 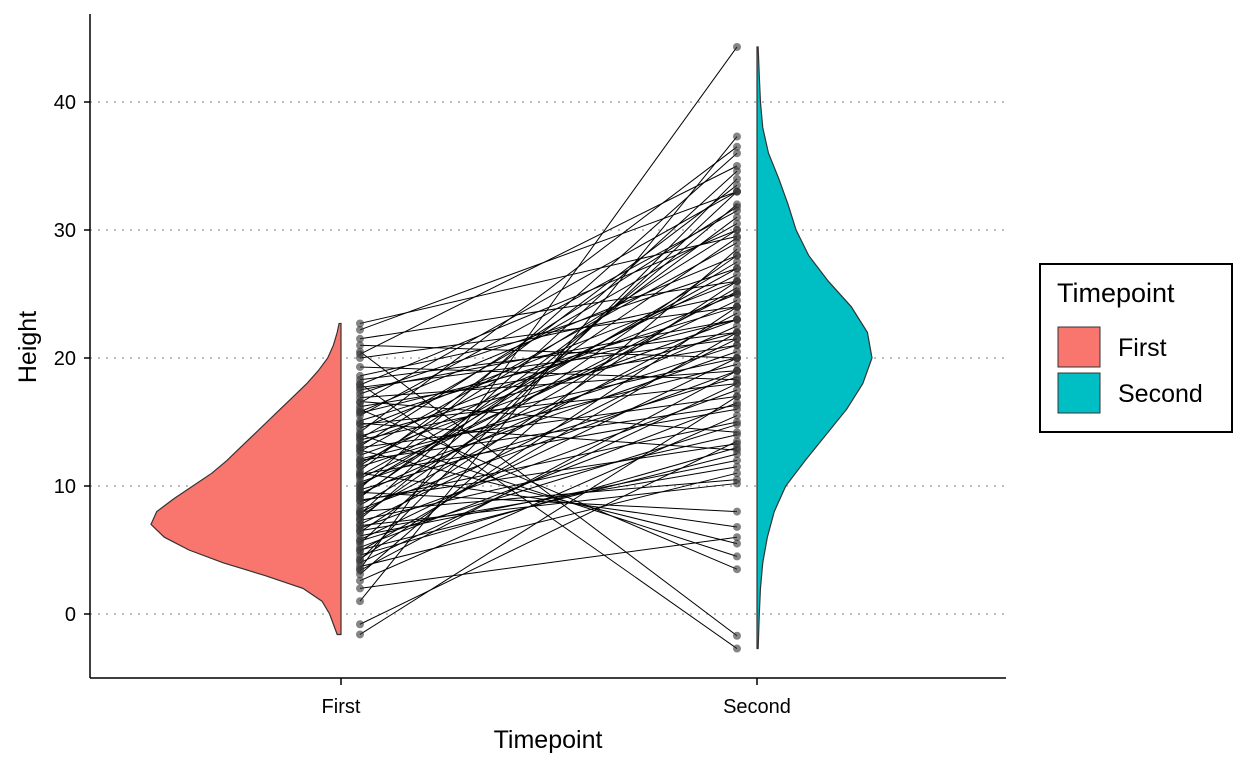 What do you see at coordinates (65, 231) in the screenshot?
I see `y-tick-label-30: 30` at bounding box center [65, 231].